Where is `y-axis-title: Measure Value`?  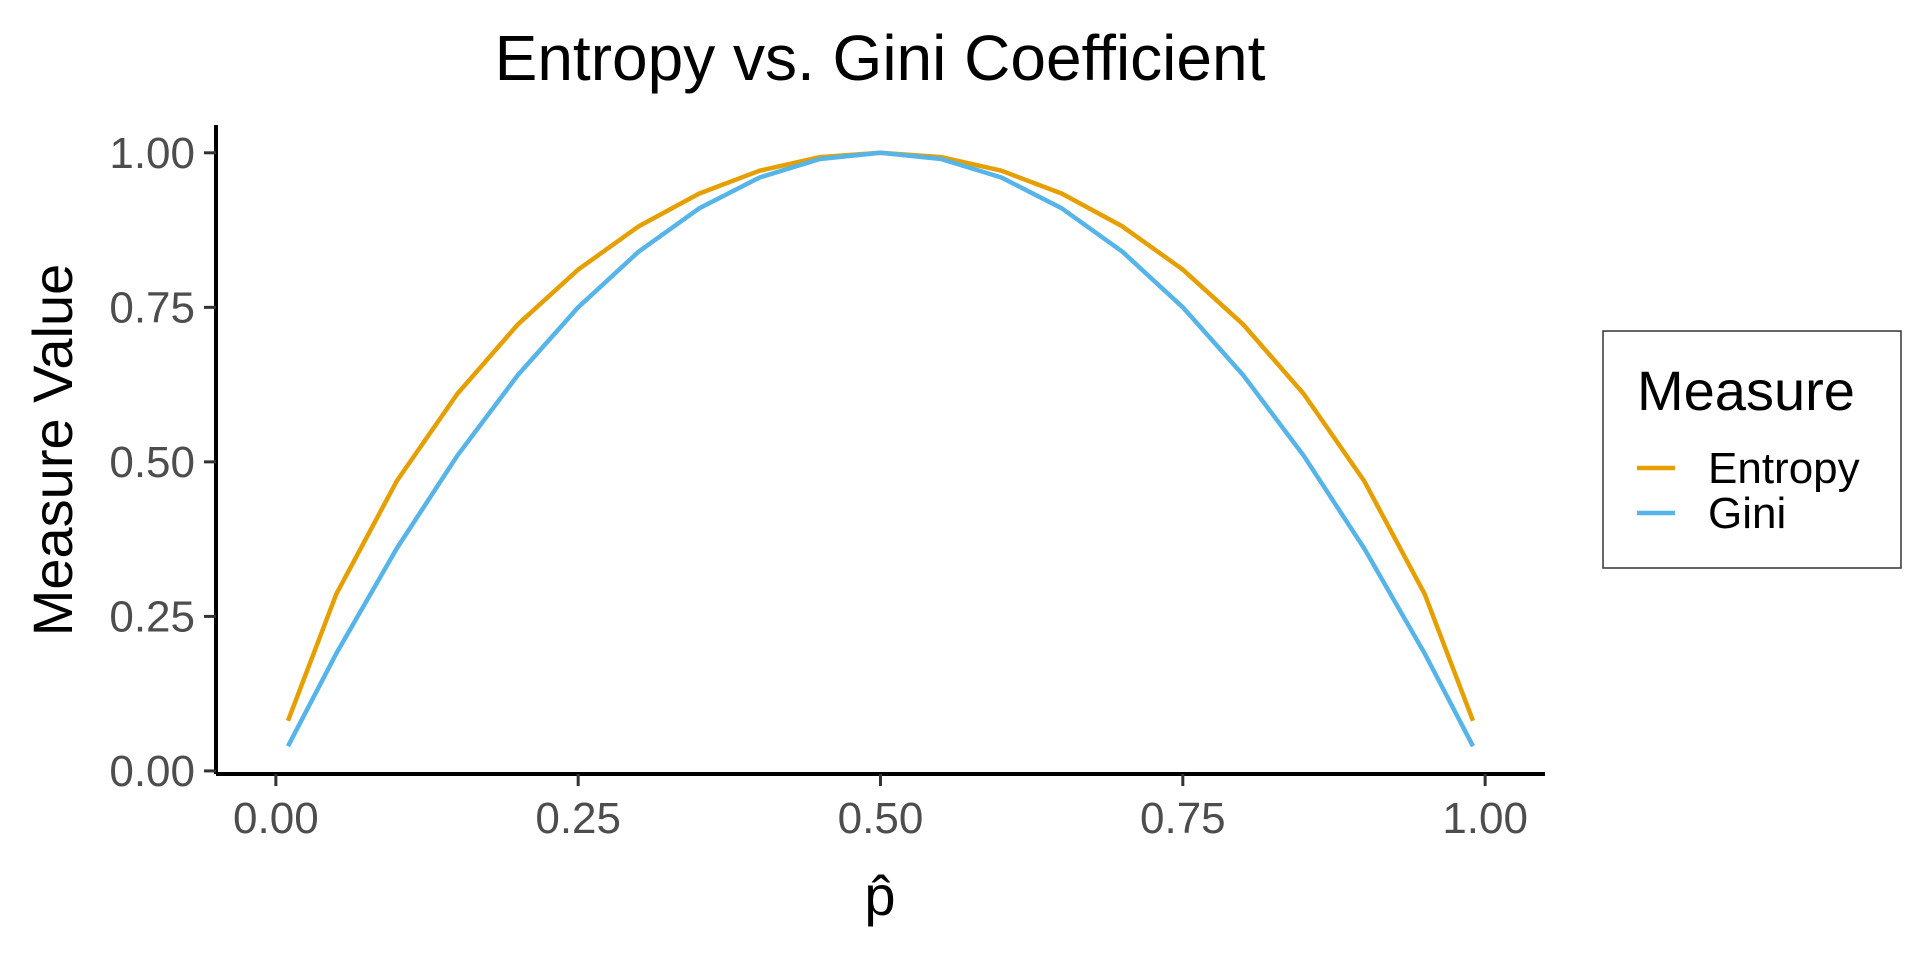 y-axis-title: Measure Value is located at coordinates (52, 450).